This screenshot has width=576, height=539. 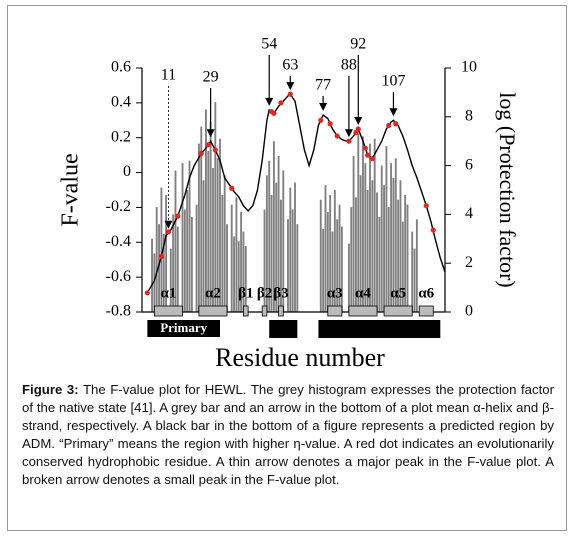 What do you see at coordinates (426, 293) in the screenshot?
I see `secondary-structure-label: α6` at bounding box center [426, 293].